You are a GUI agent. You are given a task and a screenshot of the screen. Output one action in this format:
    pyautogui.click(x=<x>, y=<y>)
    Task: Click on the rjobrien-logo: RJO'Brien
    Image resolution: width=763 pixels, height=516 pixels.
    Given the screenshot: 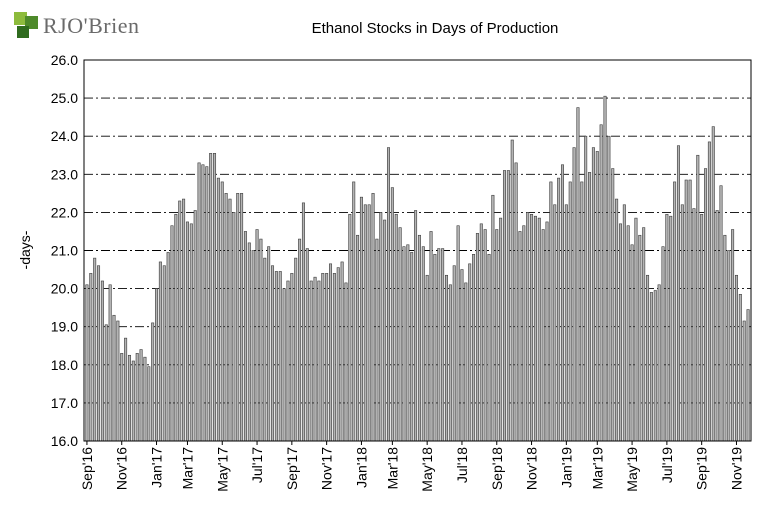 What is the action you would take?
    pyautogui.click(x=76, y=26)
    